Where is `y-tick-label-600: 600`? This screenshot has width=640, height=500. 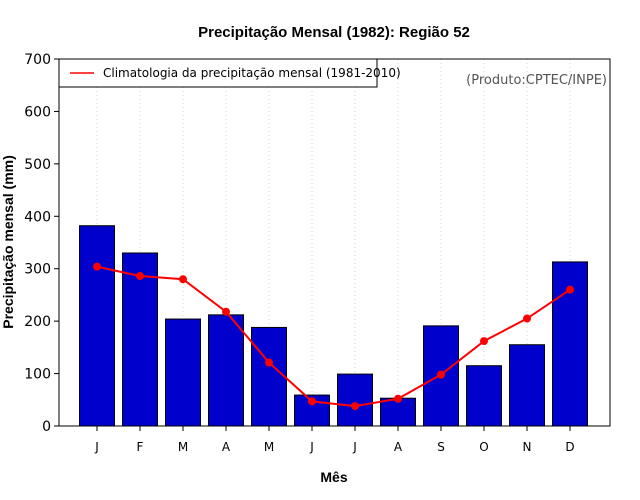
y-tick-label-600: 600 is located at coordinates (37, 112).